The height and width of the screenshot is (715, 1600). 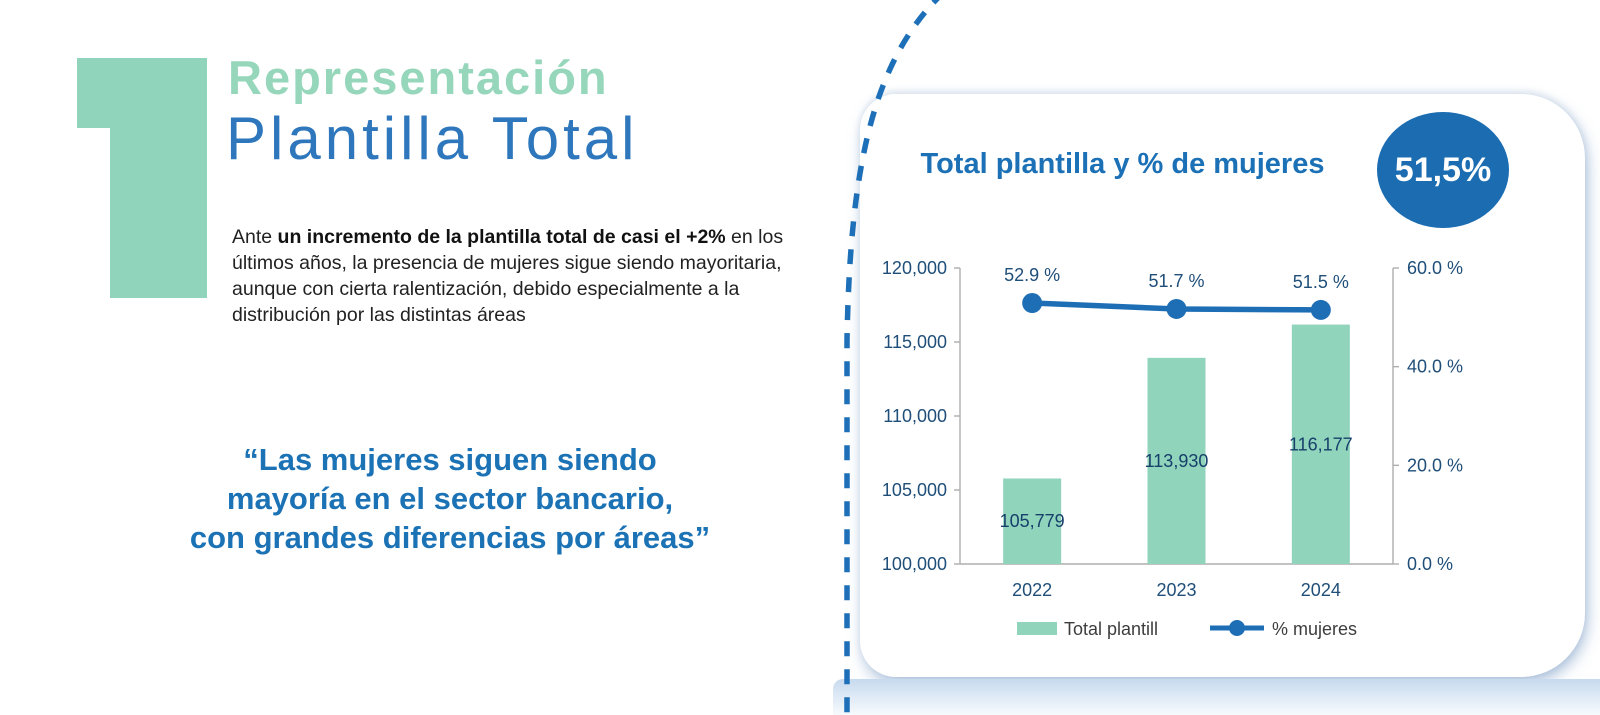 What do you see at coordinates (1443, 170) in the screenshot?
I see `women-percentage-badge: 51,5%` at bounding box center [1443, 170].